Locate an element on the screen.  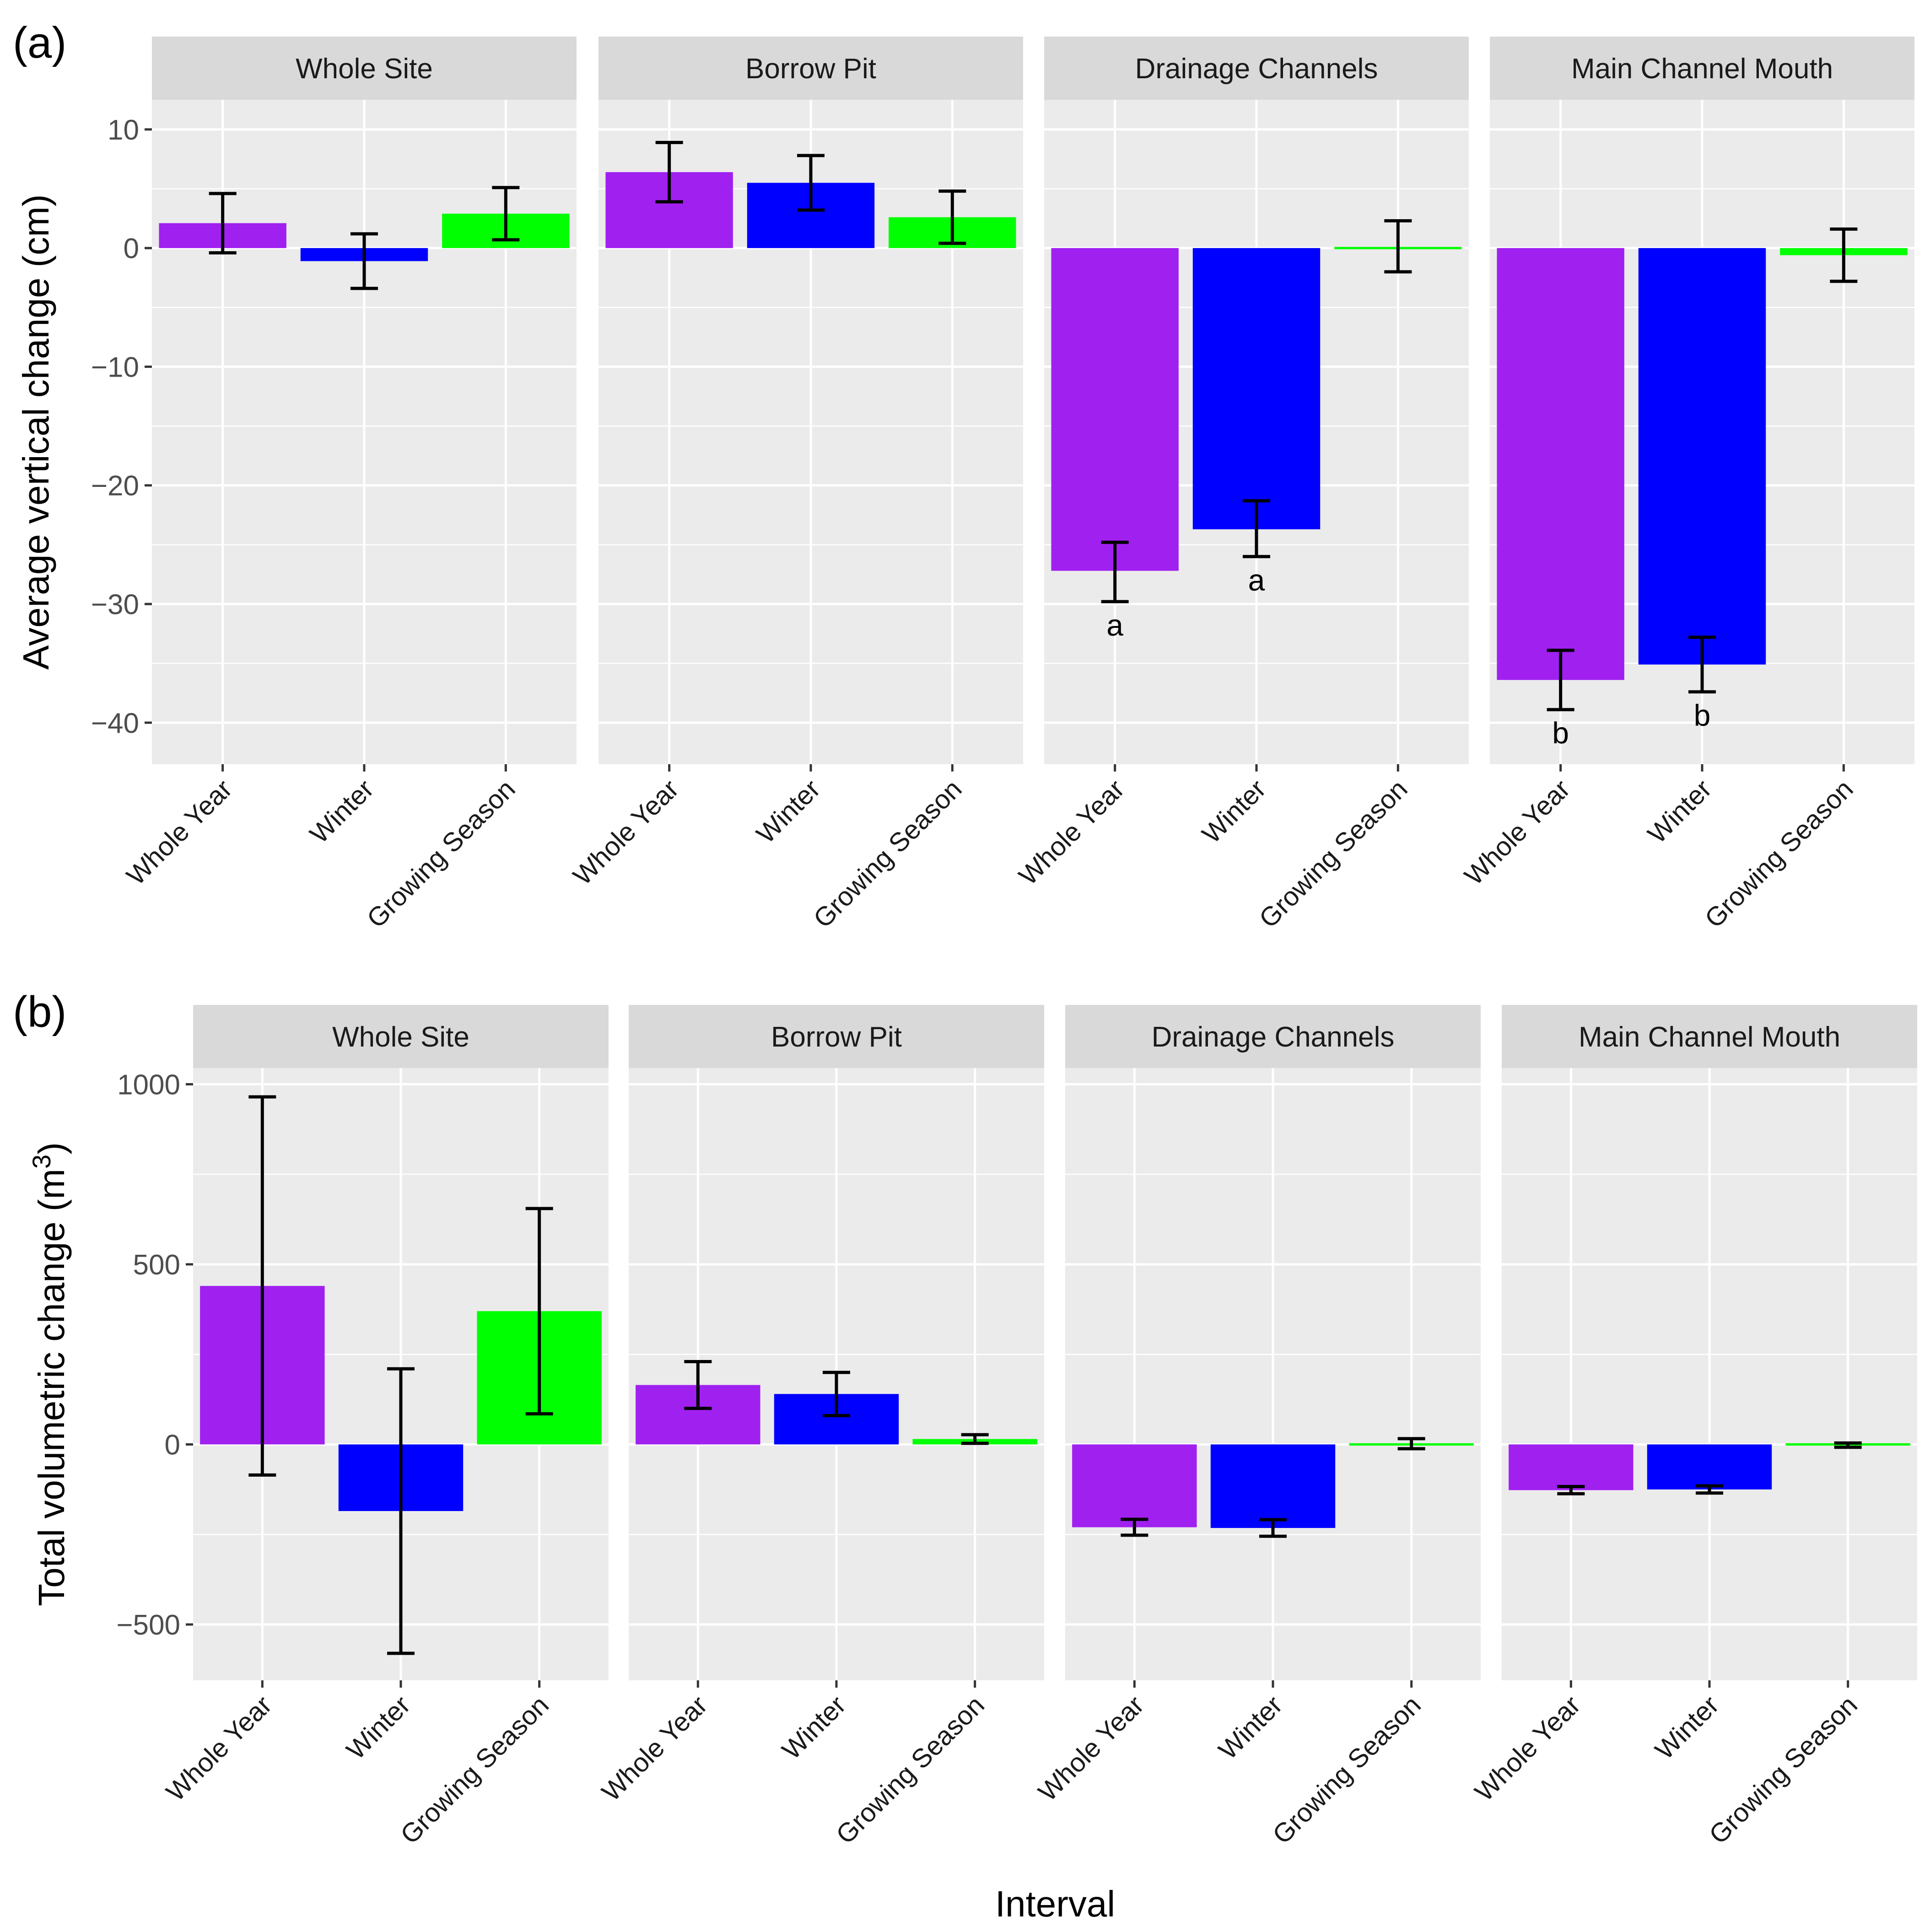
y-tick-label: −20 is located at coordinates (115, 486).